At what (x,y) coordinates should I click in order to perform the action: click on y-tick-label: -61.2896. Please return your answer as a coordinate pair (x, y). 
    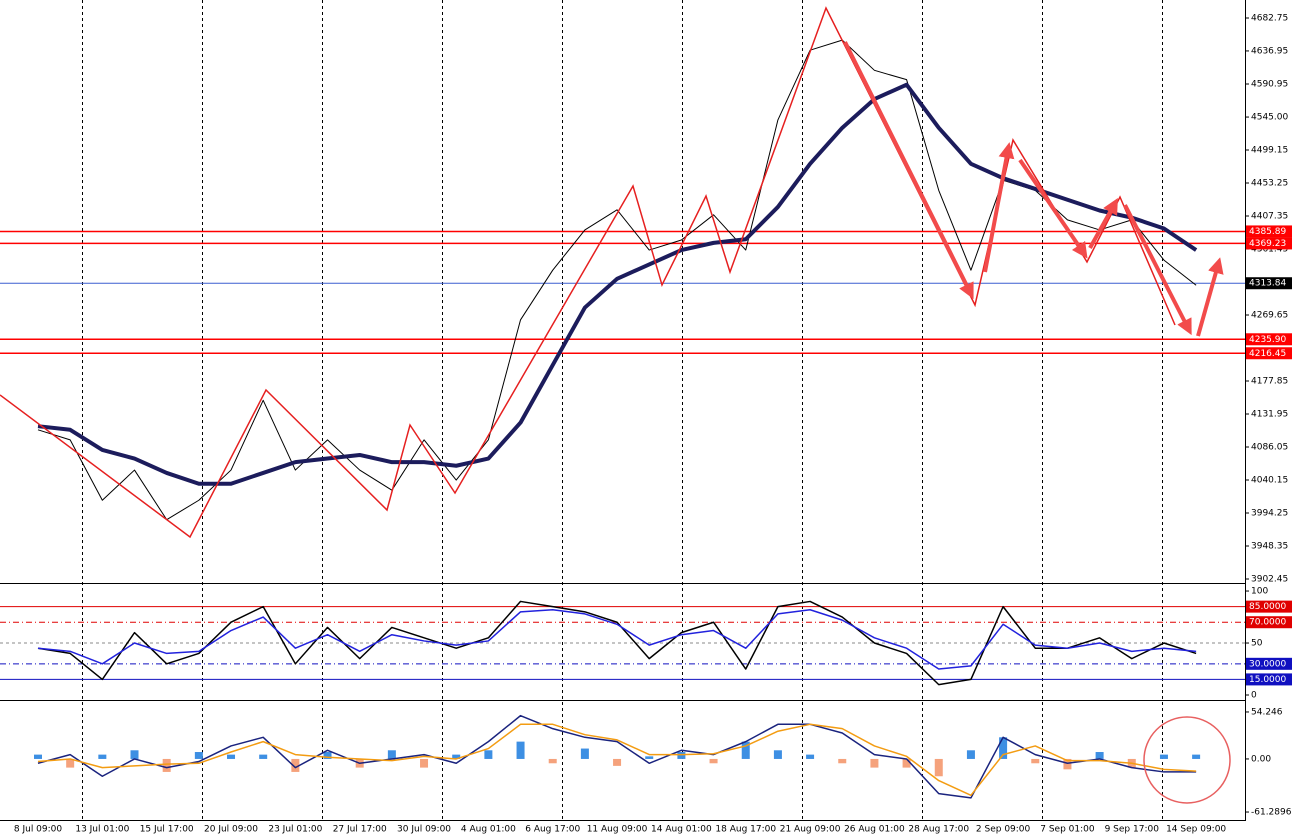
    Looking at the image, I should click on (1271, 813).